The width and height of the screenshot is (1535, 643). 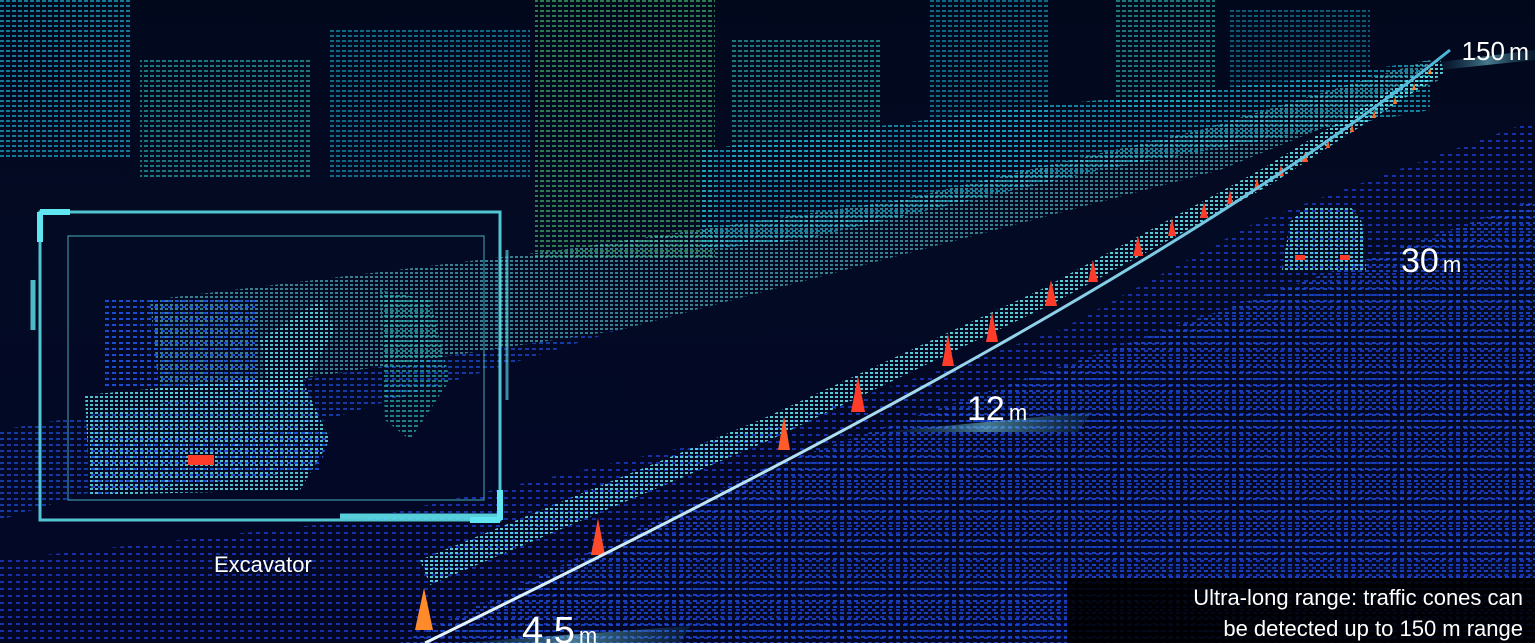 What do you see at coordinates (986, 409) in the screenshot?
I see `distance-value: 12` at bounding box center [986, 409].